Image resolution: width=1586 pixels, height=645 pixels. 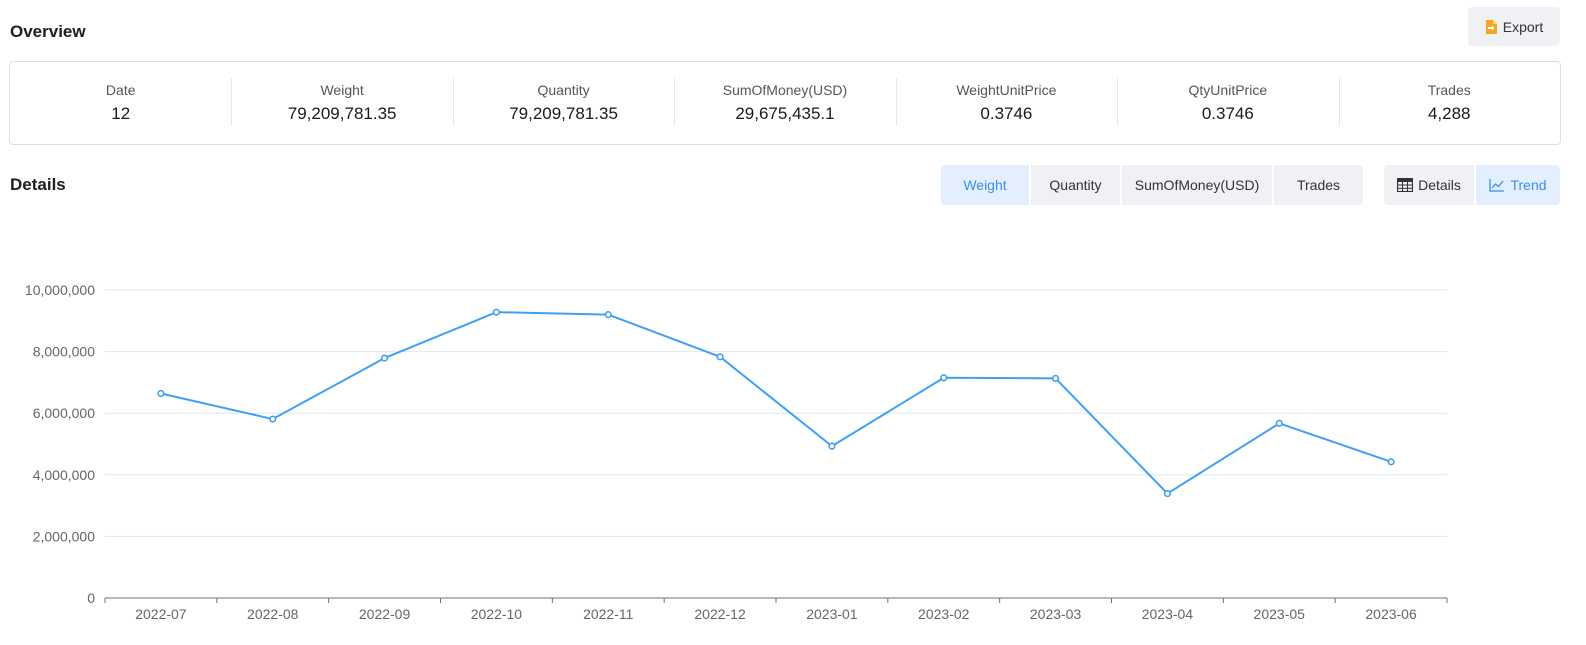 I want to click on document-export-icon, so click(x=1491, y=26).